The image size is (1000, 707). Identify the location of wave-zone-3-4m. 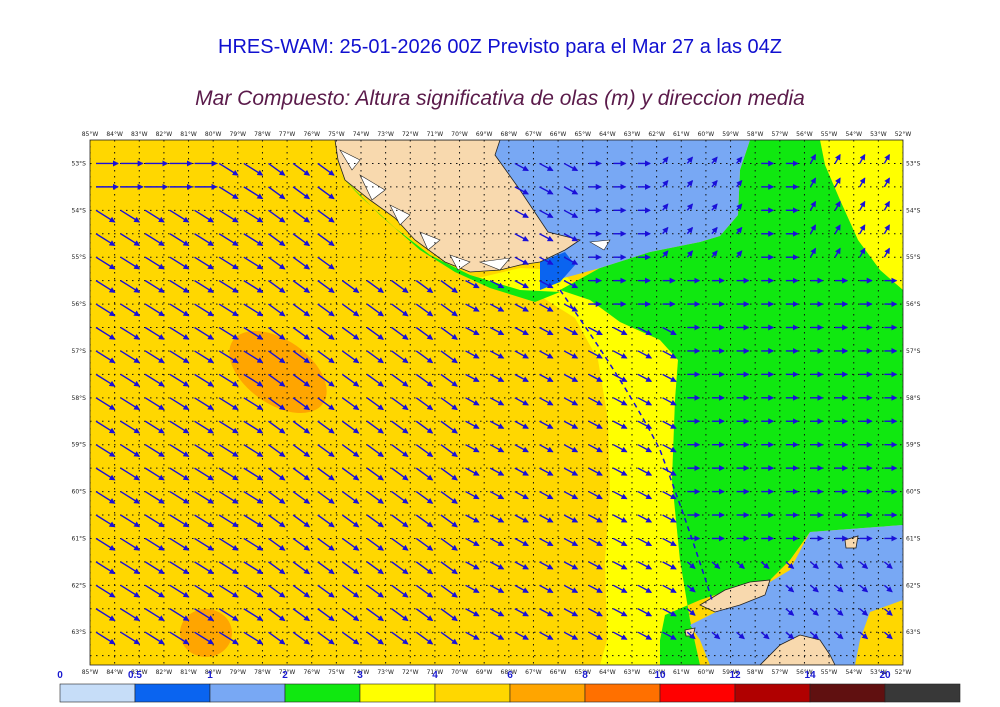
(585, 466).